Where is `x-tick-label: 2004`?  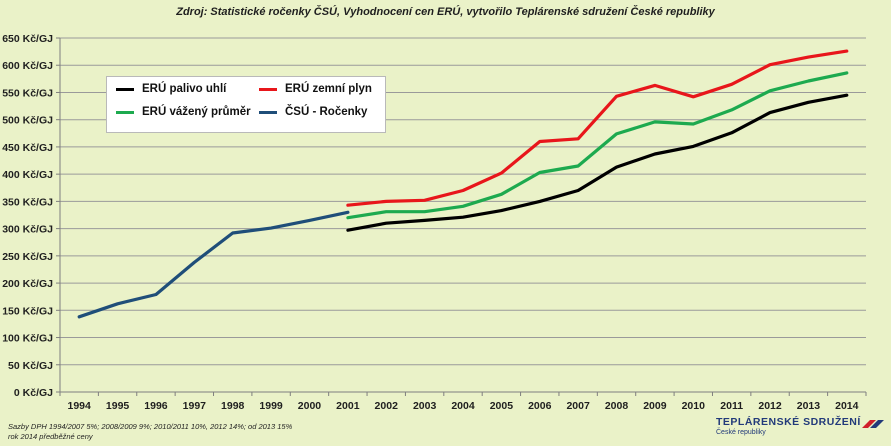 x-tick-label: 2004 is located at coordinates (463, 406).